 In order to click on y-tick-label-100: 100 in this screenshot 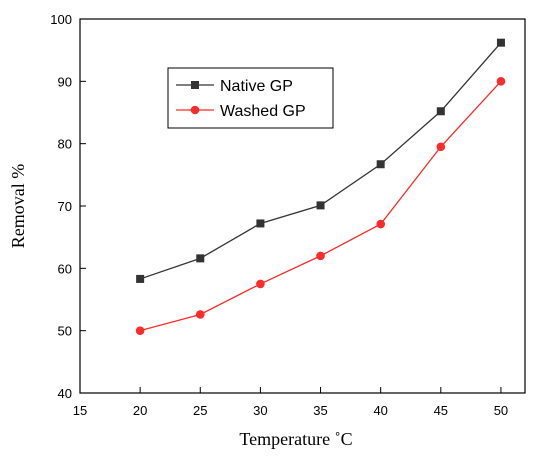, I will do `click(61, 19)`.